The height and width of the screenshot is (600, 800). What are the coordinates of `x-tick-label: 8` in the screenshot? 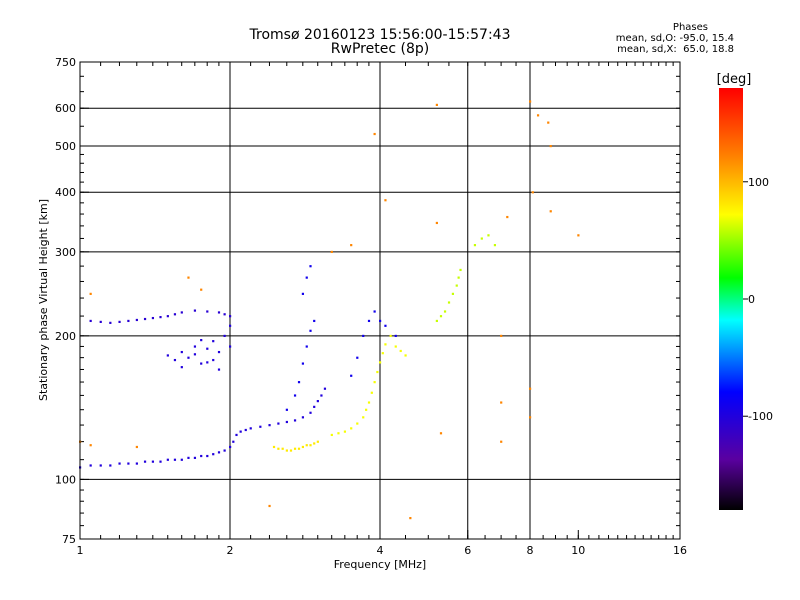 It's located at (530, 550).